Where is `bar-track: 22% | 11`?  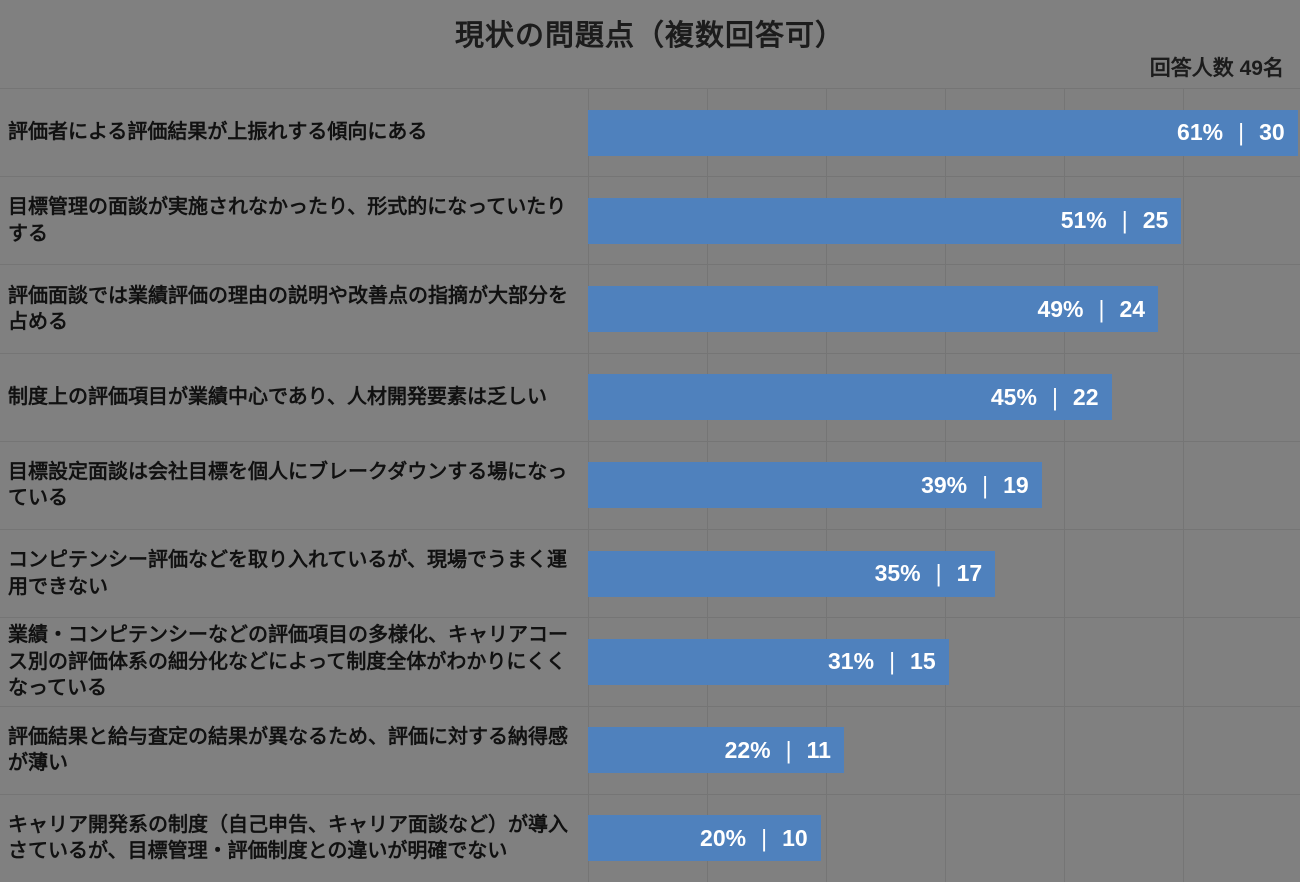 bar-track: 22% | 11 is located at coordinates (944, 750).